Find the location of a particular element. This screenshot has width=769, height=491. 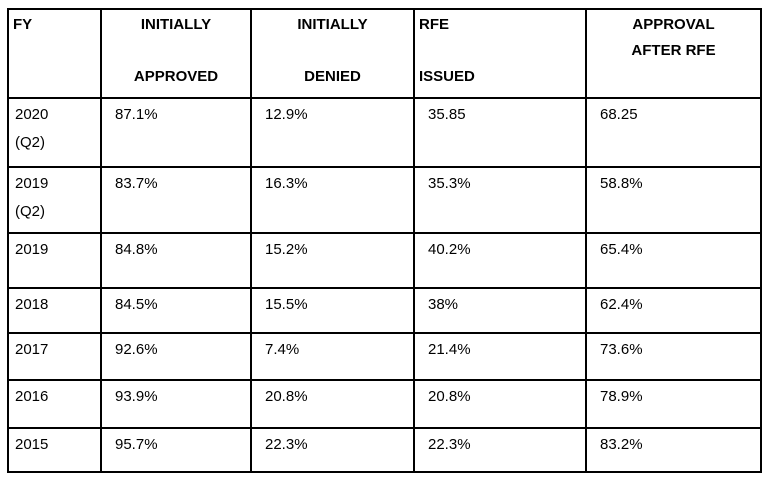

cell-initially-approved: 95.7% is located at coordinates (176, 450).